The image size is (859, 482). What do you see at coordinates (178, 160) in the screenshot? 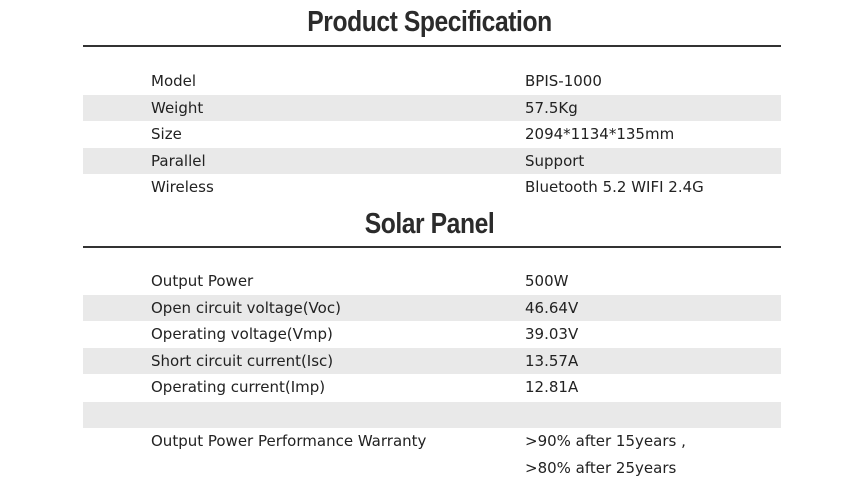
I see `spec-label: Parallel` at bounding box center [178, 160].